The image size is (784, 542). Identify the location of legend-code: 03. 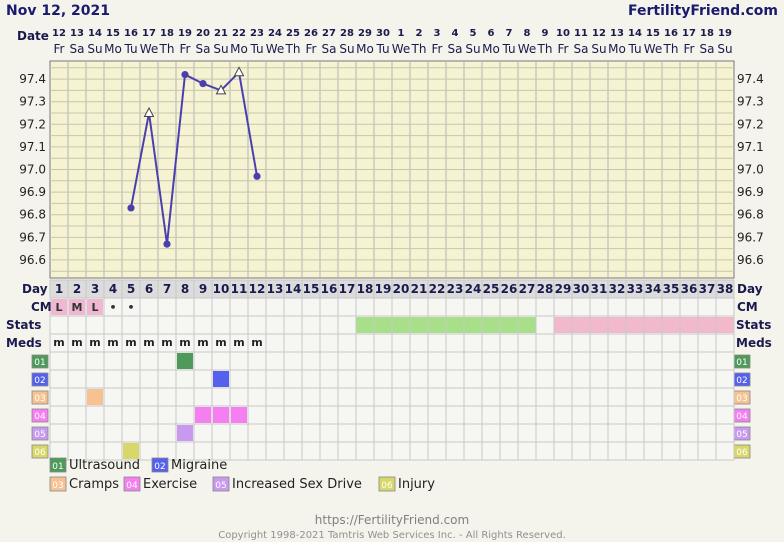
(57, 486).